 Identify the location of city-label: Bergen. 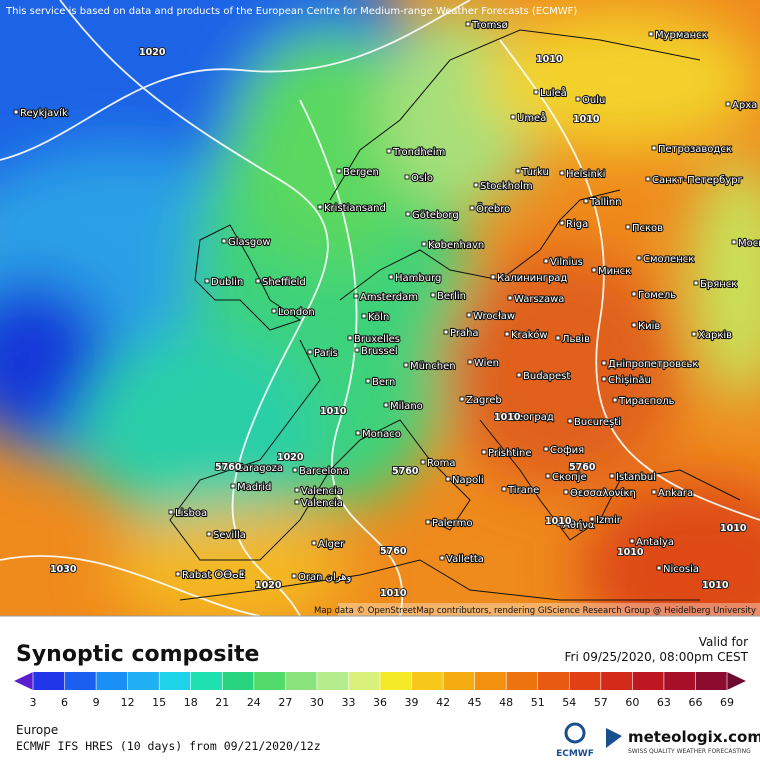
(361, 172).